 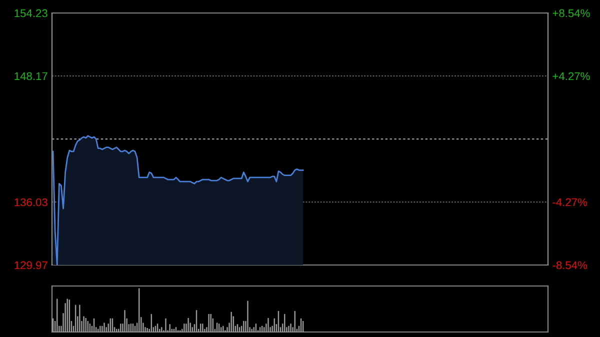 What do you see at coordinates (571, 76) in the screenshot?
I see `y2-tick-label: +4.27%` at bounding box center [571, 76].